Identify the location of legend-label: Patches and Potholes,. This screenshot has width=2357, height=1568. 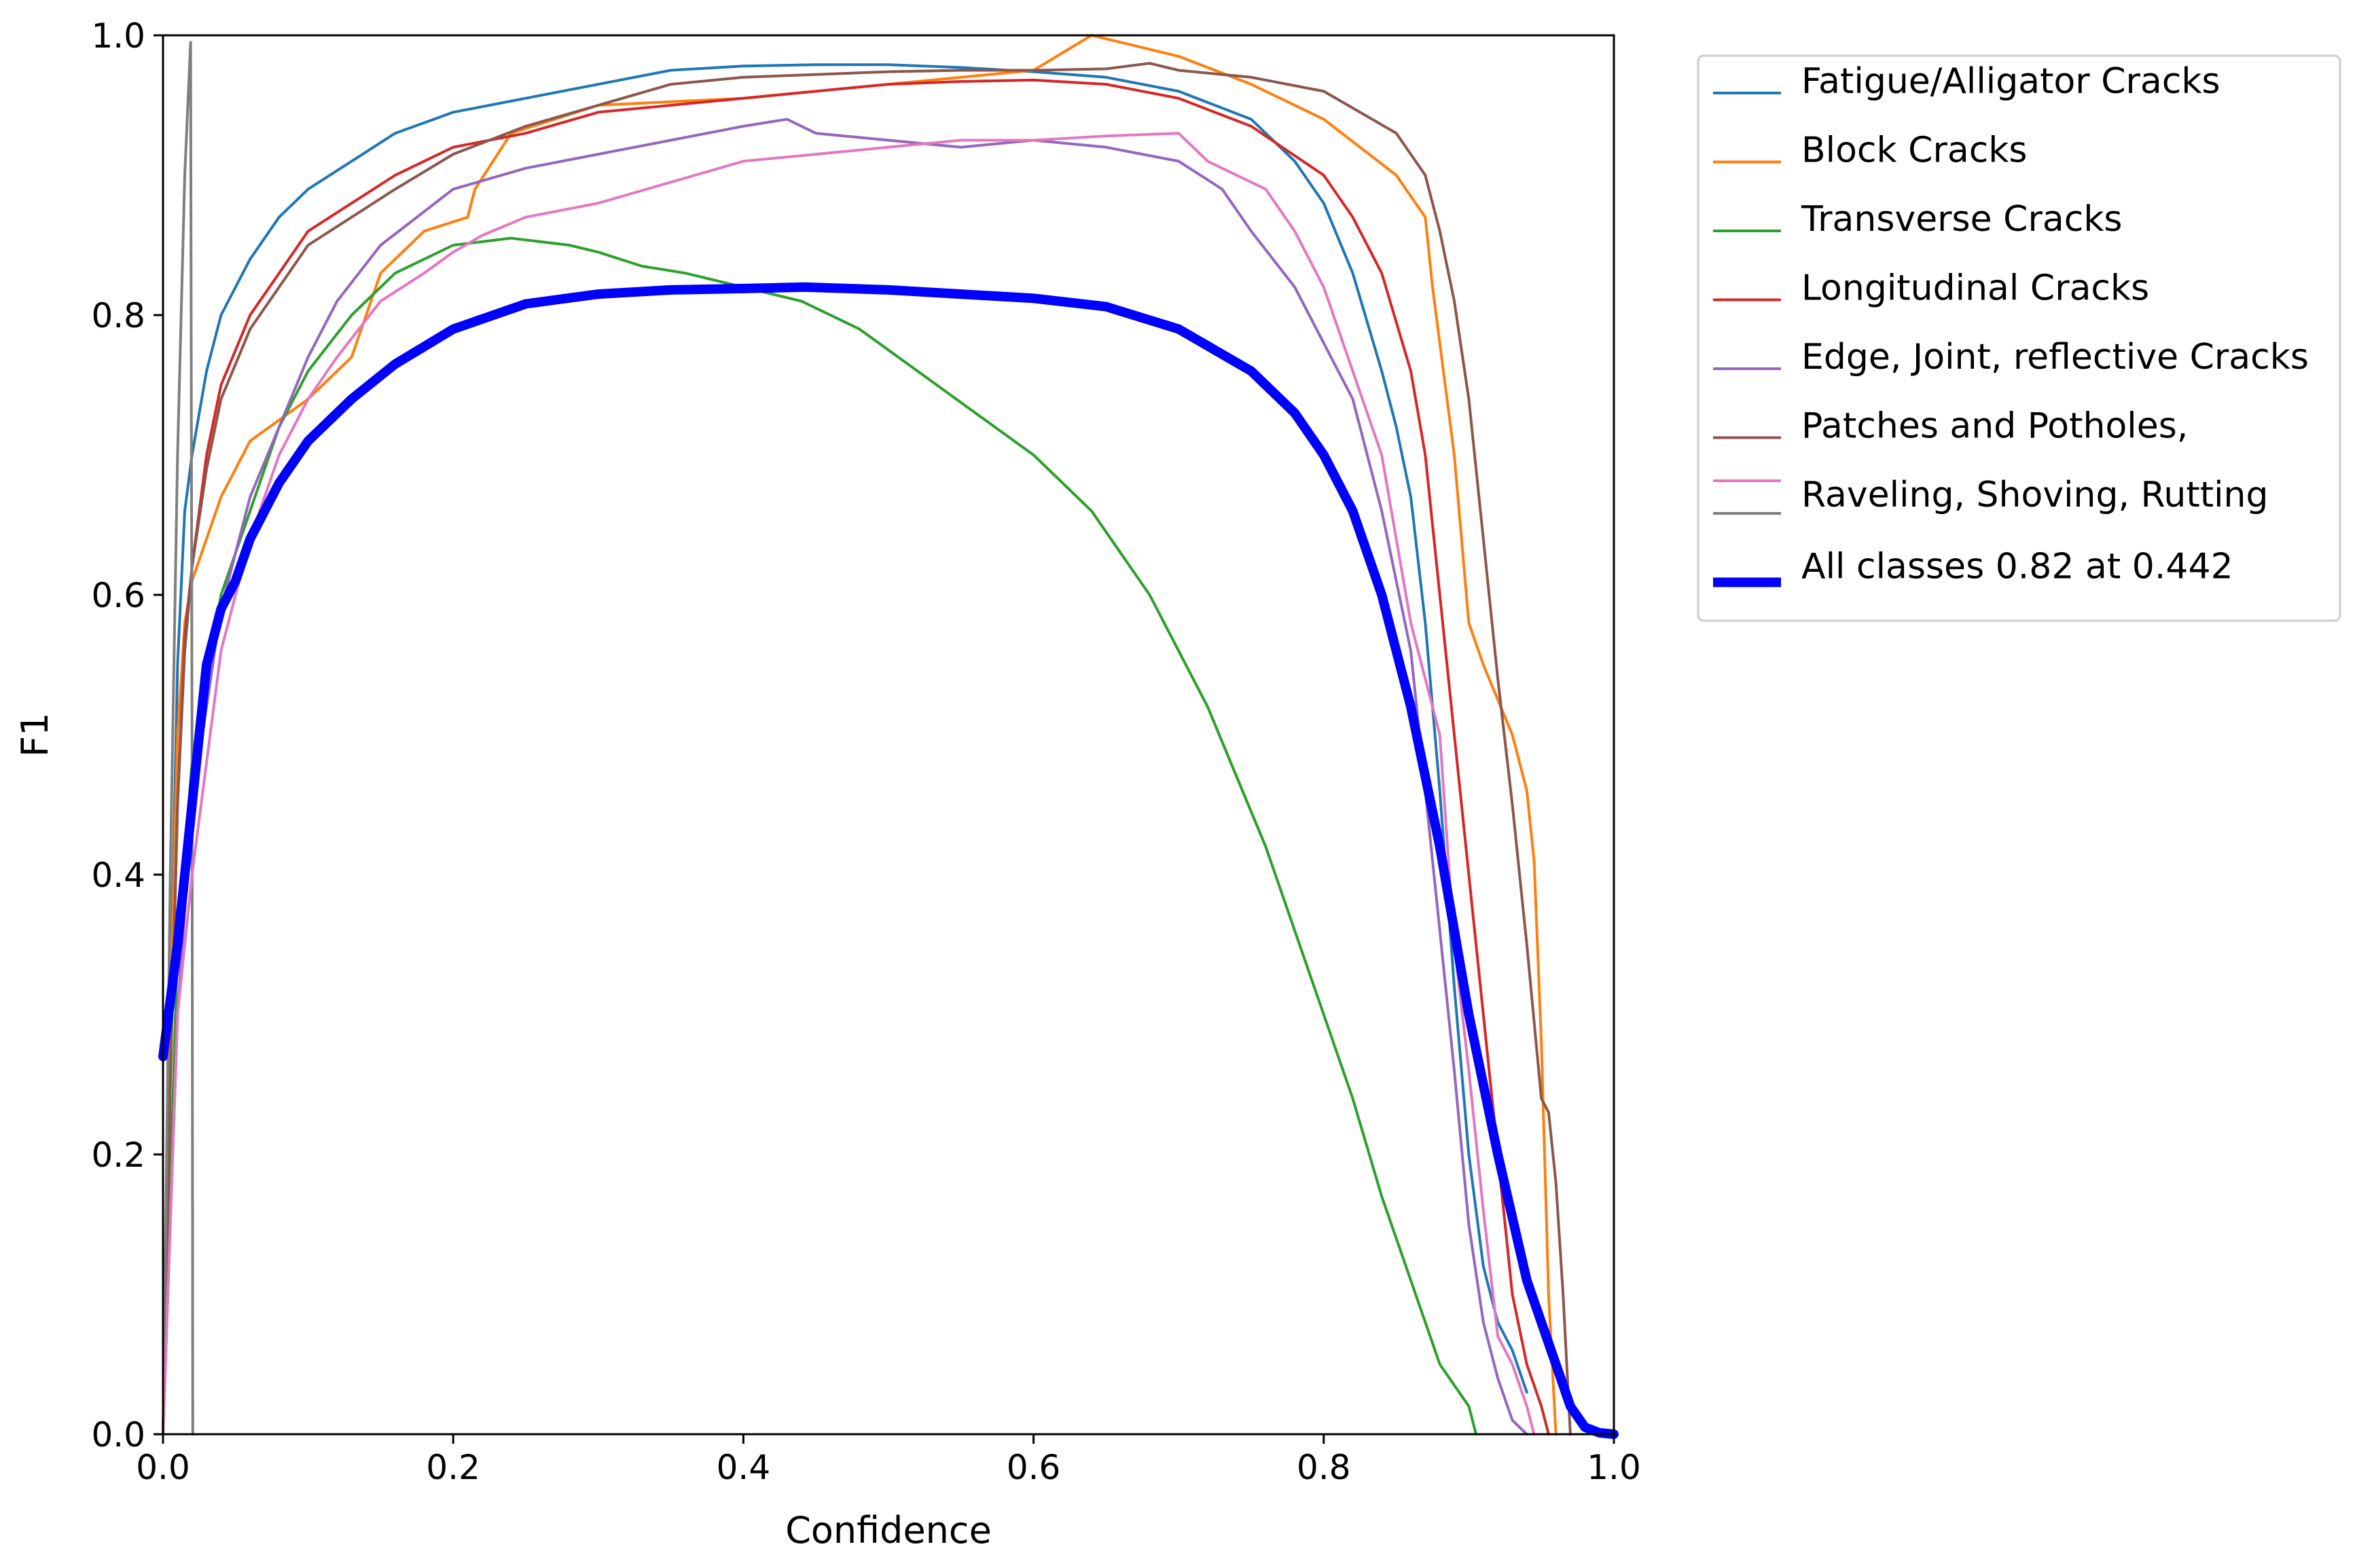
(1994, 426).